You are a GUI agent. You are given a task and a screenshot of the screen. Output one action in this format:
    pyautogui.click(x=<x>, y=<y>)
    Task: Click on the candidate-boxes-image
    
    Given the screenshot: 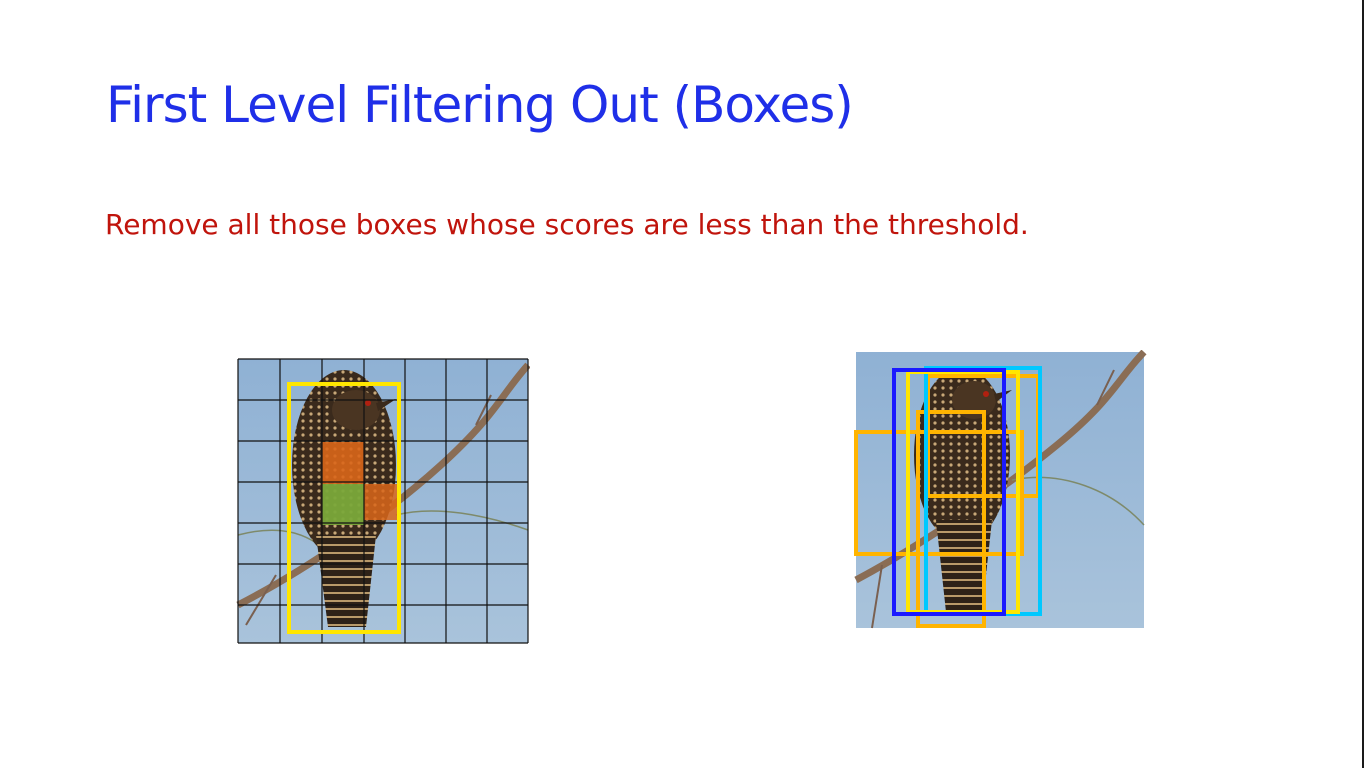 What is the action you would take?
    pyautogui.click(x=1000, y=489)
    